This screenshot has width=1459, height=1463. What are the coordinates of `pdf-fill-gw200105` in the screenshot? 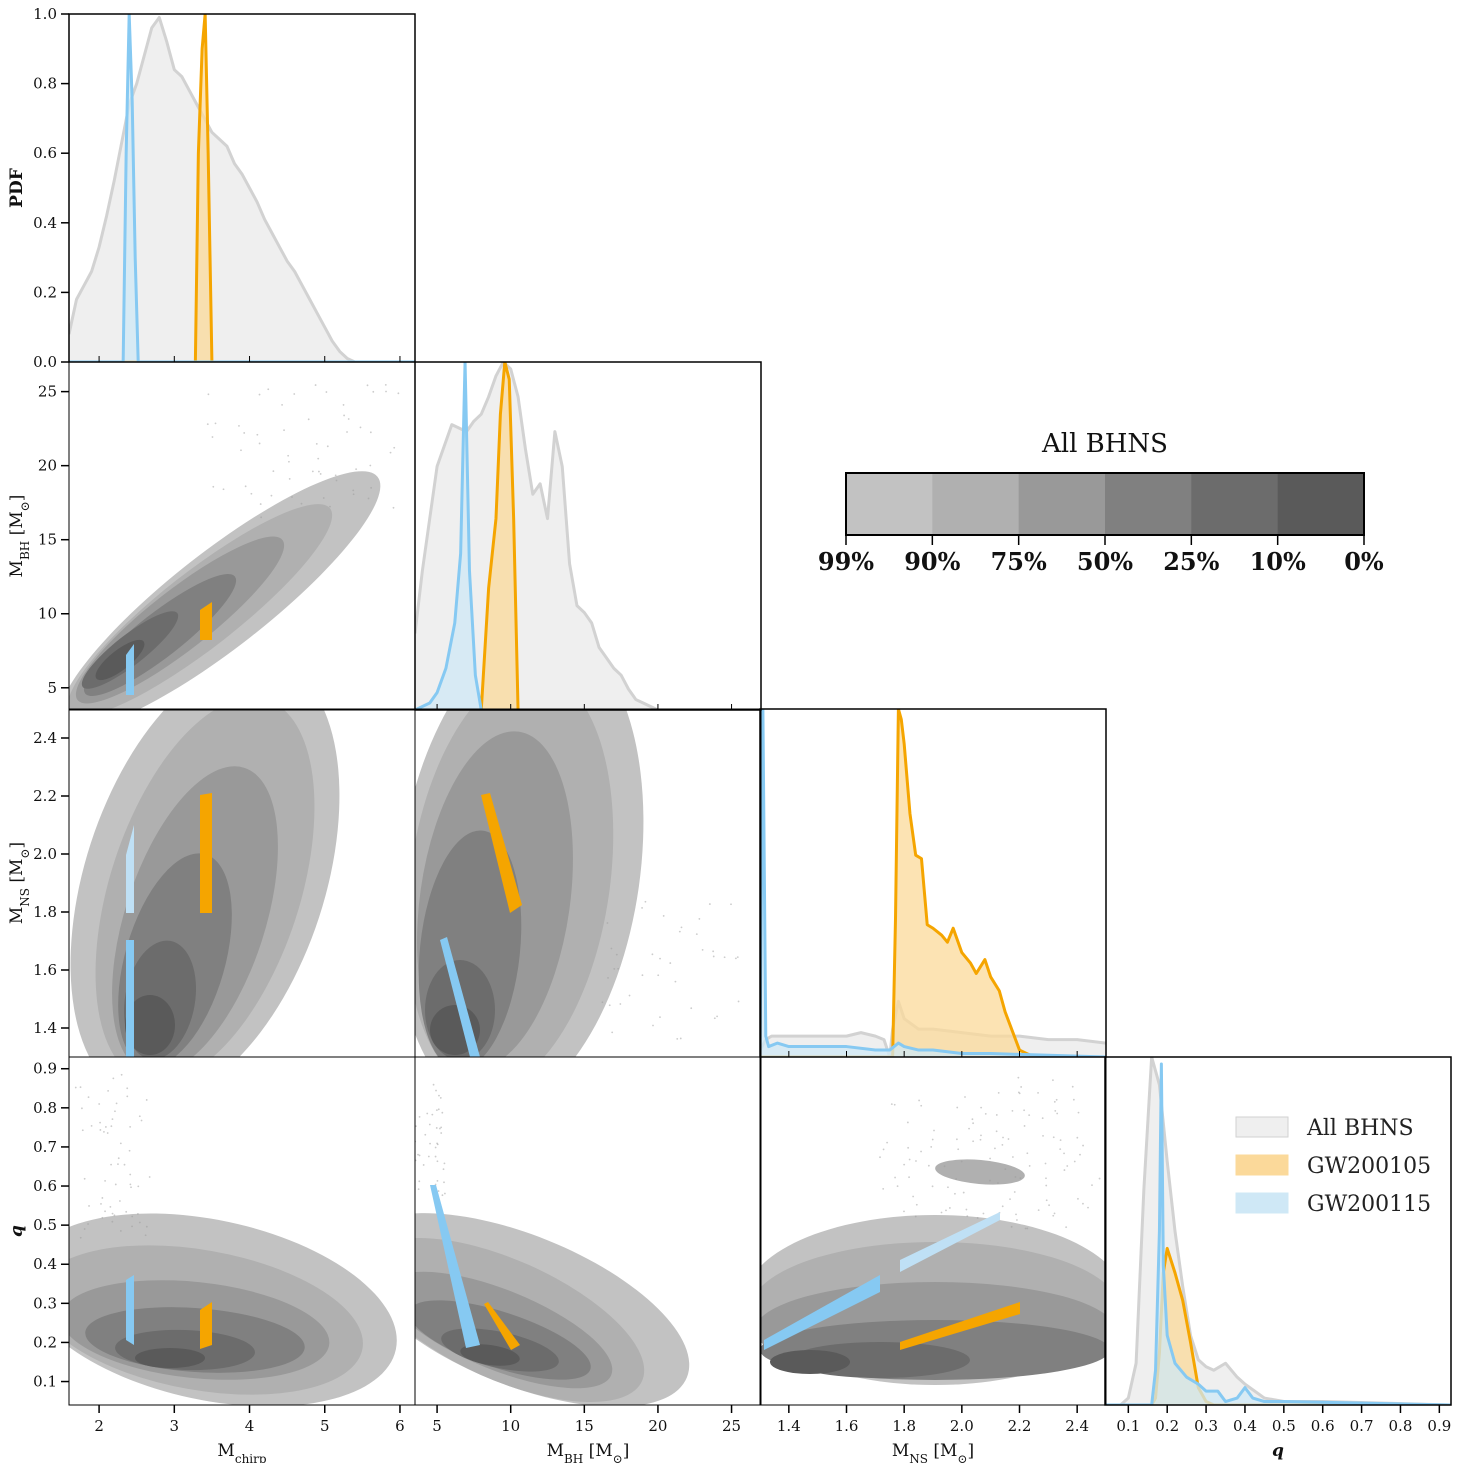 It's located at (588, 536).